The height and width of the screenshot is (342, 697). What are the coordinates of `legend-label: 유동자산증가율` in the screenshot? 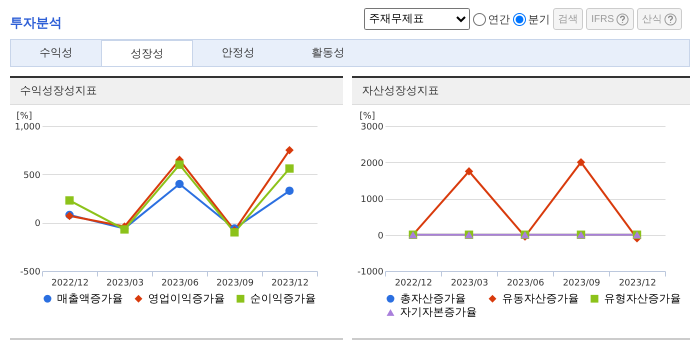 It's located at (540, 298).